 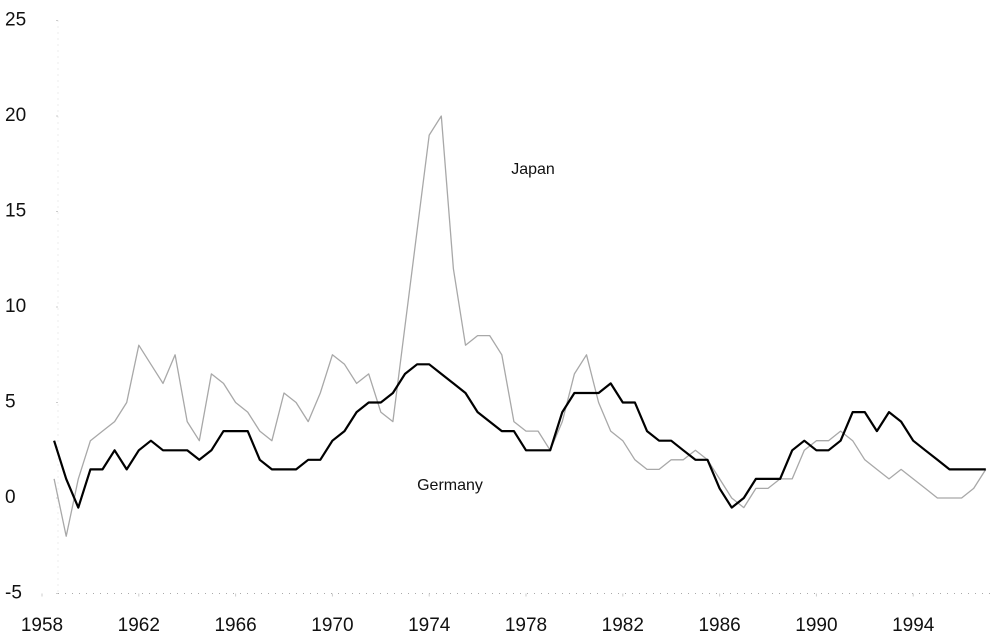 What do you see at coordinates (332, 625) in the screenshot?
I see `x-tick-label: 1970` at bounding box center [332, 625].